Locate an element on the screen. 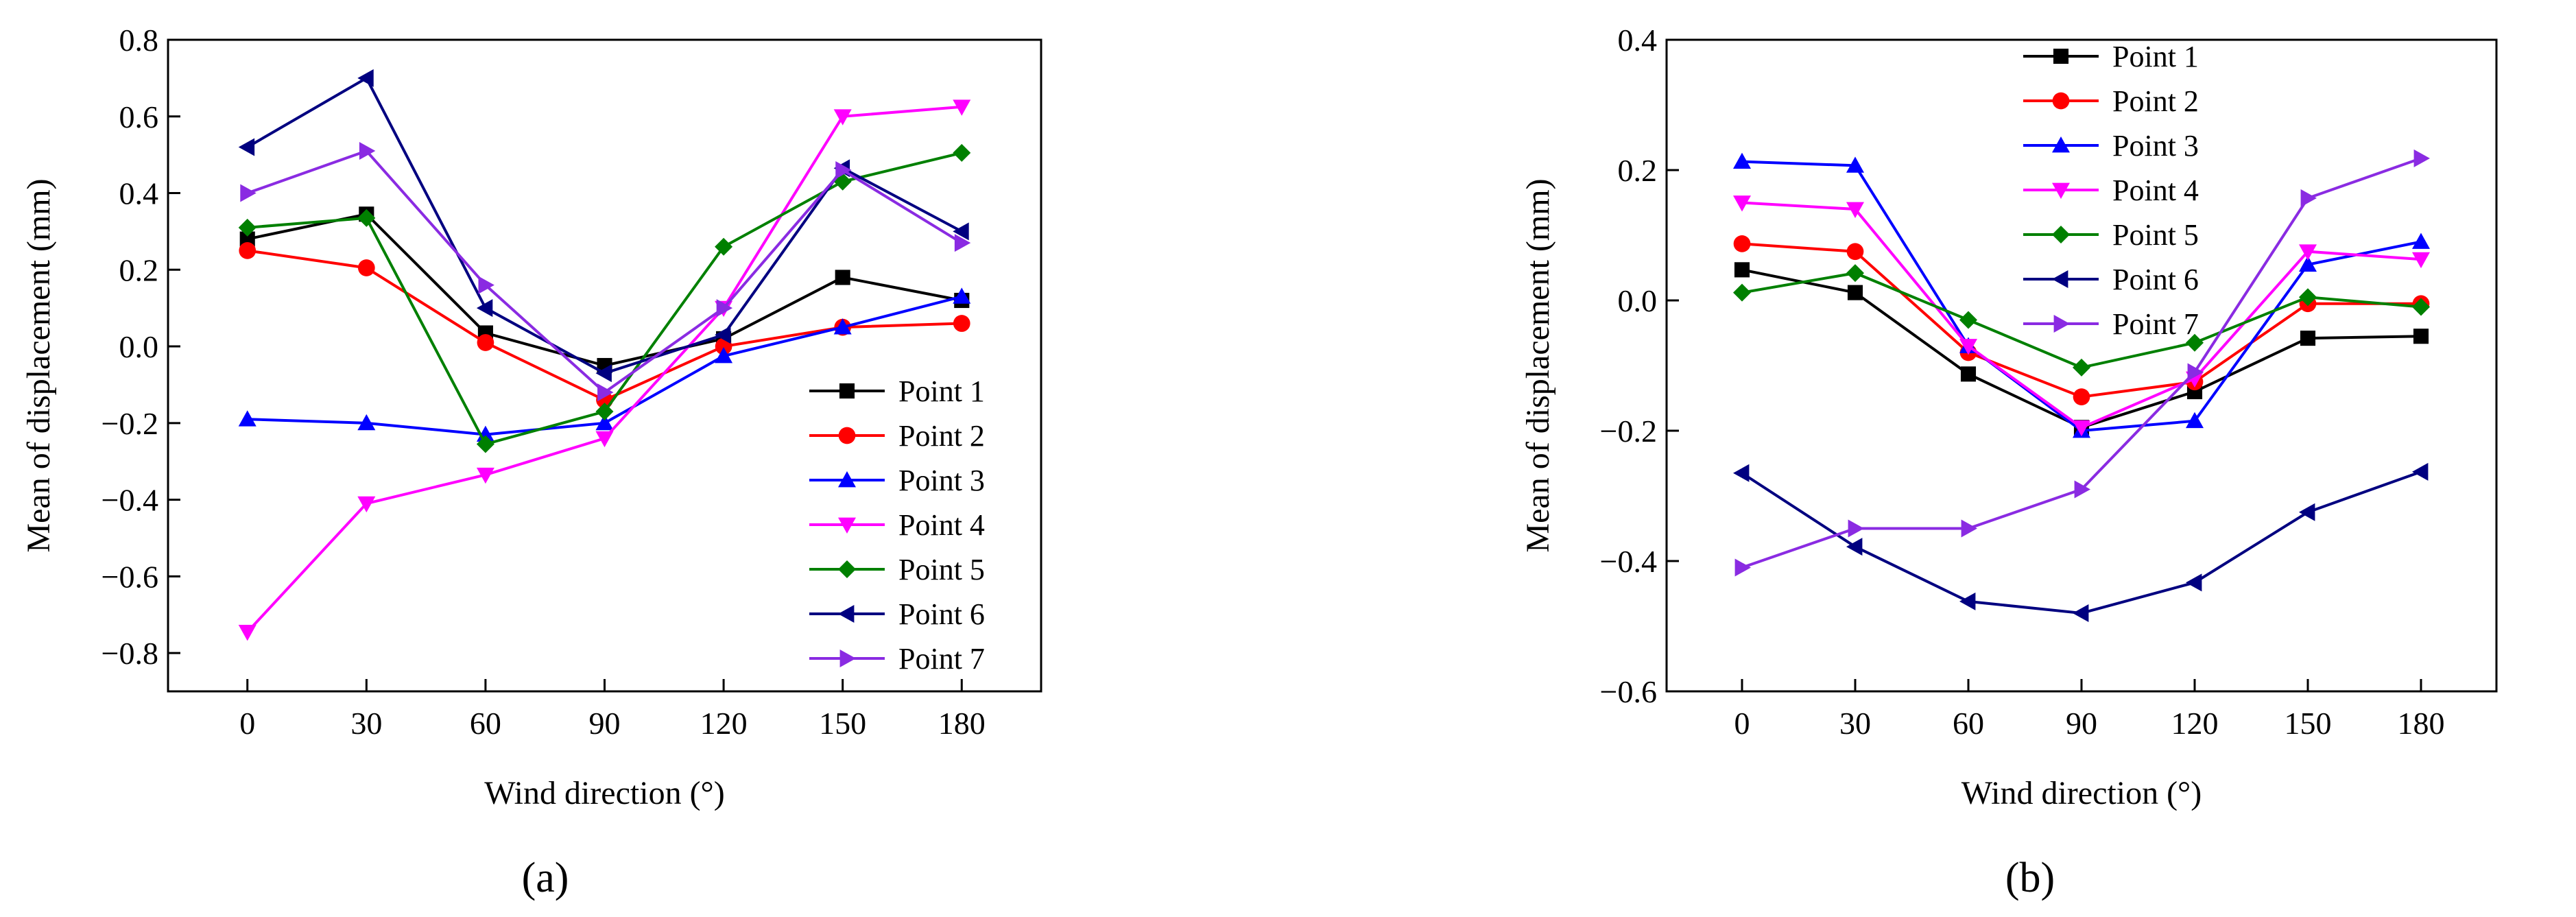 Image resolution: width=2576 pixels, height=917 pixels. x-tick-label-a-1: 30 is located at coordinates (366, 723).